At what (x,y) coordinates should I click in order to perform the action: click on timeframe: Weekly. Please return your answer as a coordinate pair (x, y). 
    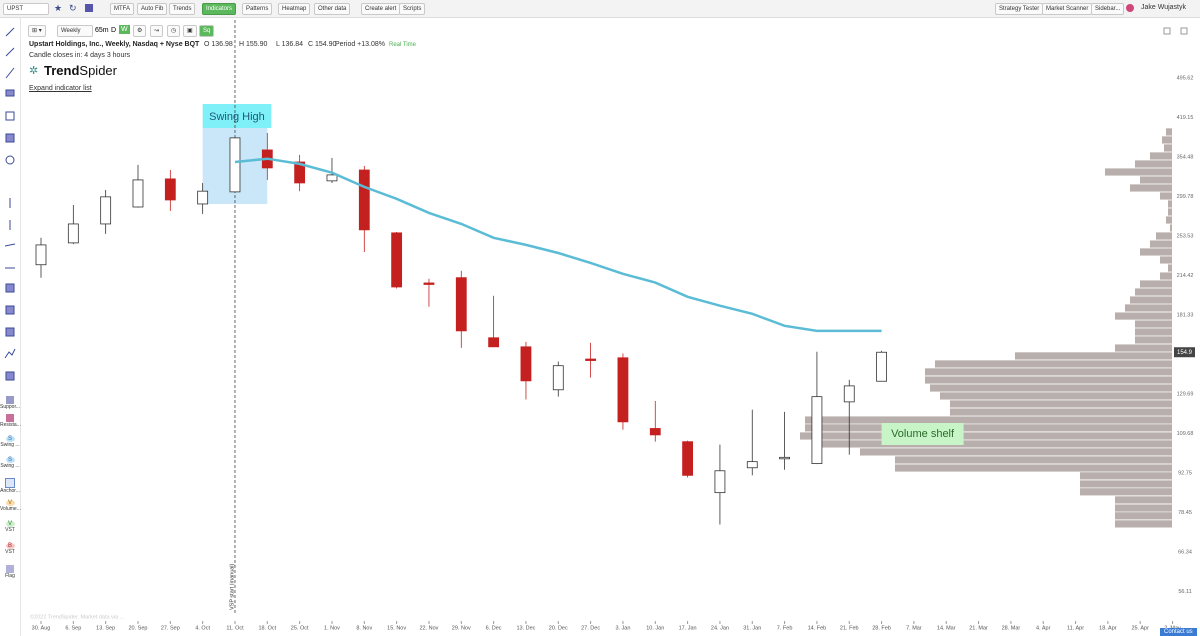
    Looking at the image, I should click on (75, 31).